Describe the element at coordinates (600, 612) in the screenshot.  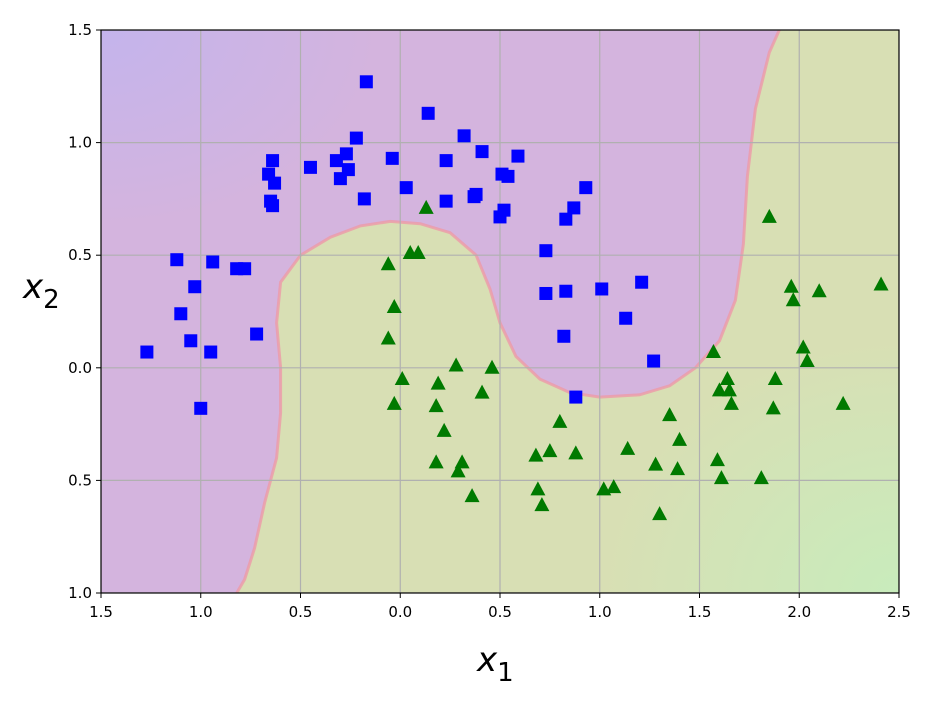
I see `x-tick-label-5: 1.0` at that location.